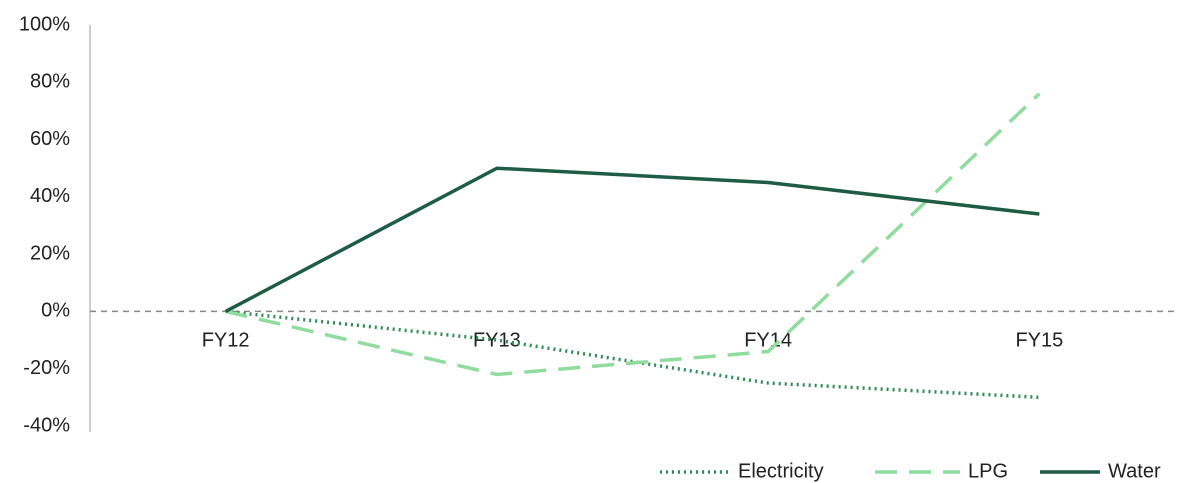 Image resolution: width=1178 pixels, height=483 pixels. I want to click on y-tick-label: 60%, so click(50, 139).